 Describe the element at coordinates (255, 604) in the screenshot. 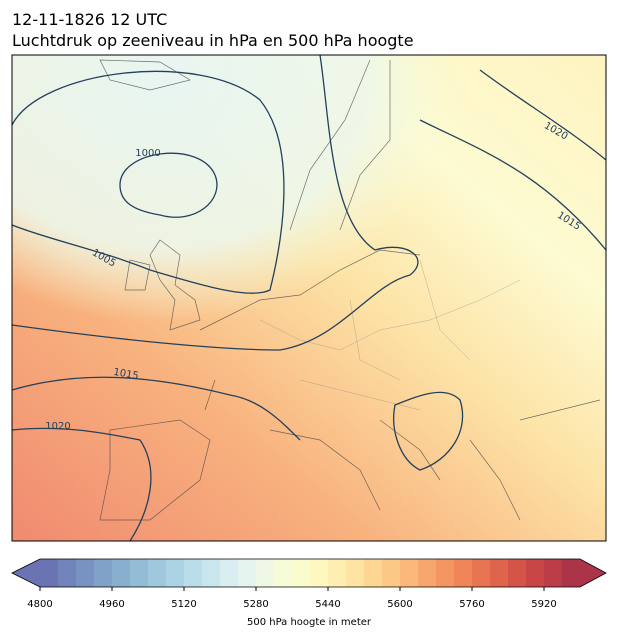

I see `colorbar-tick-label: 5280` at that location.